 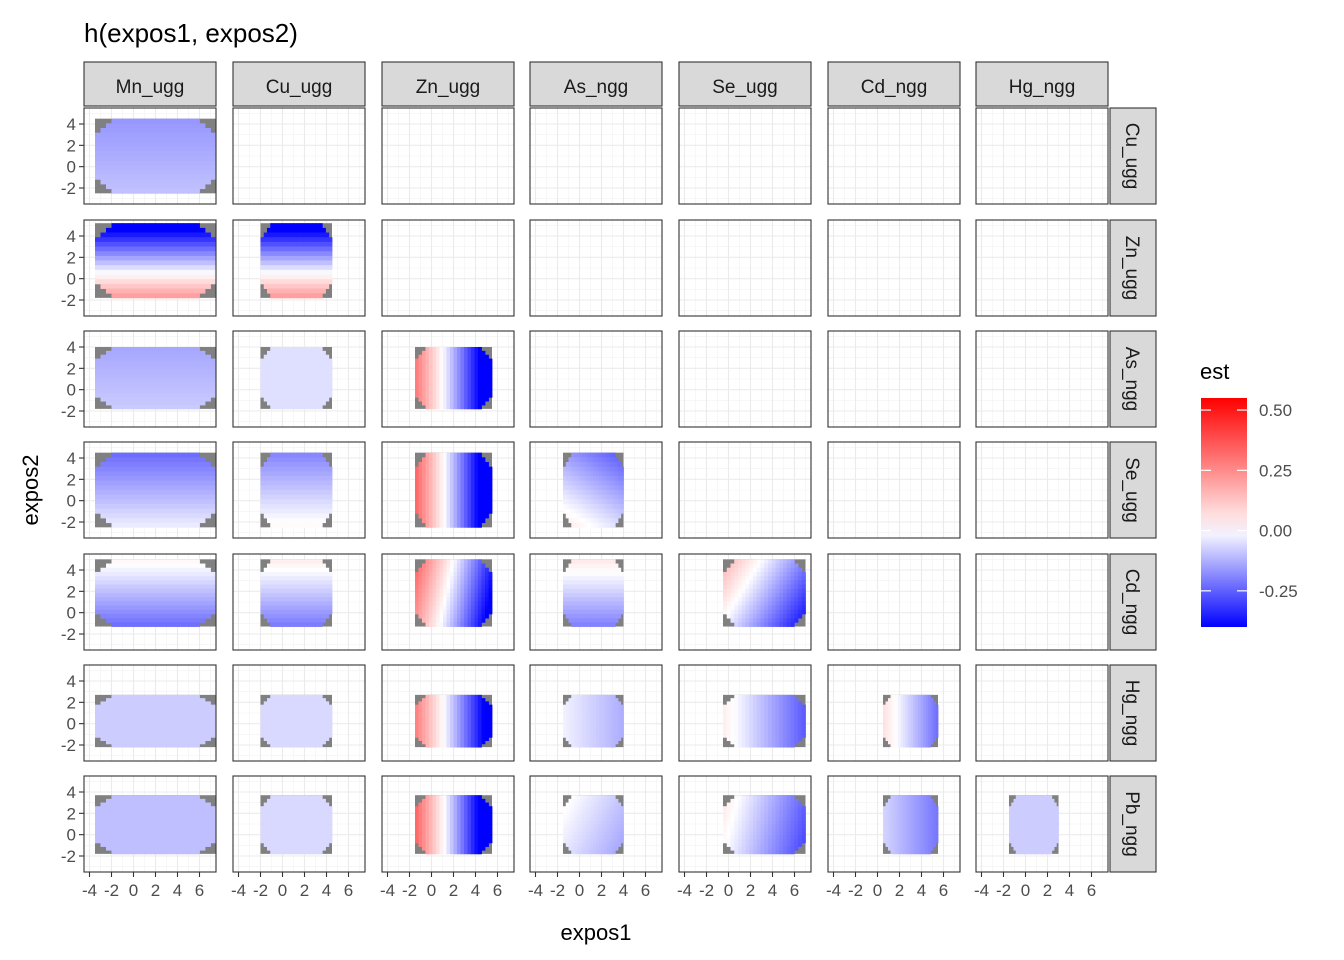 What do you see at coordinates (1042, 490) in the screenshot?
I see `panel-grid` at bounding box center [1042, 490].